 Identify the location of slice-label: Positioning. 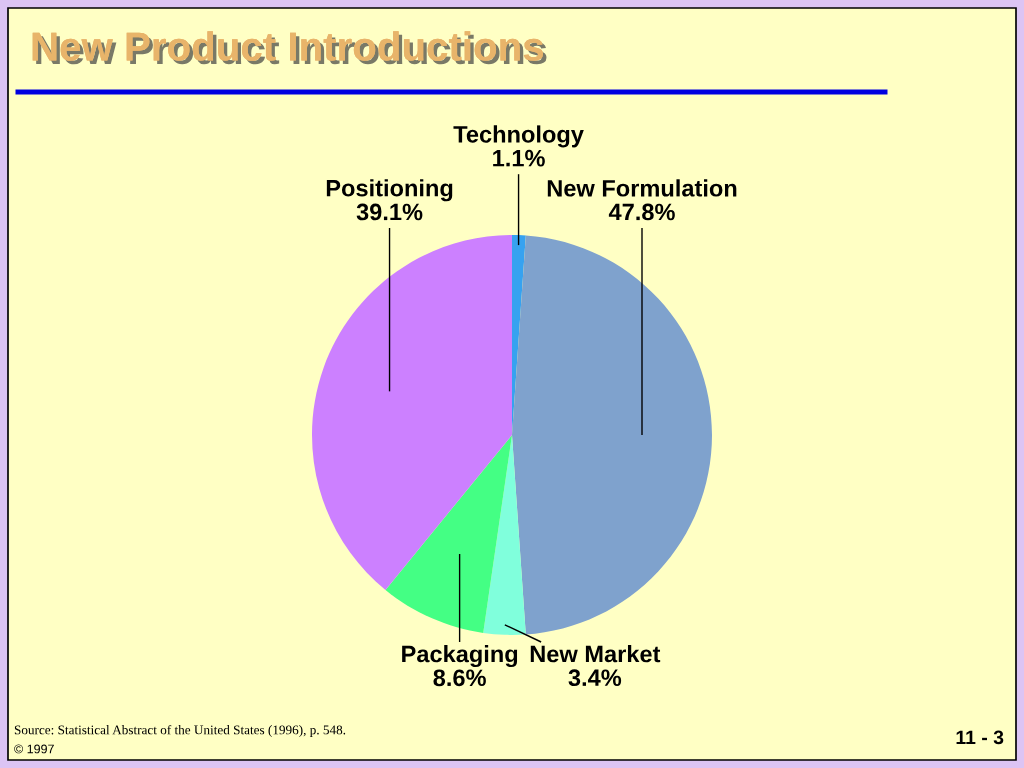
(389, 190).